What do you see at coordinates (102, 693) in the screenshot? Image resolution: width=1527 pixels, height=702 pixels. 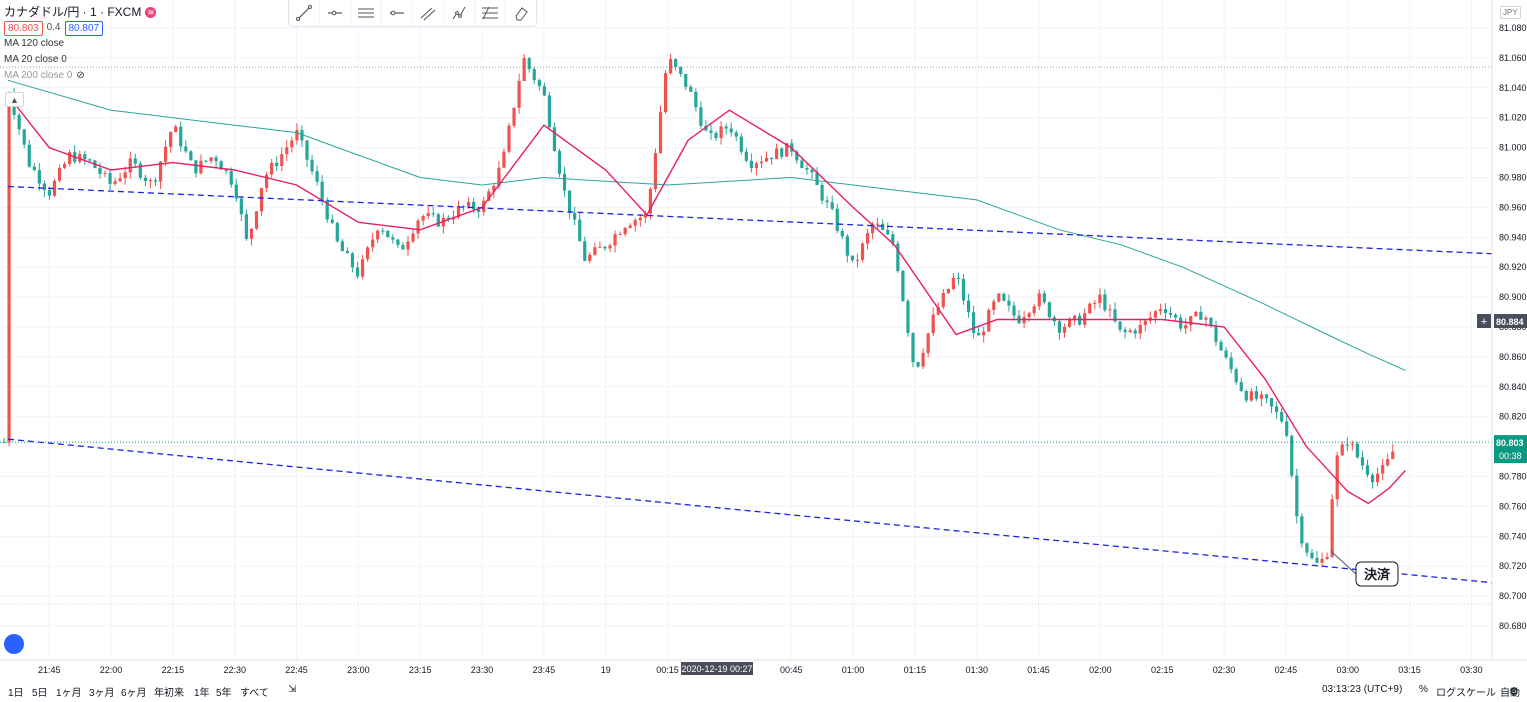 I see `range-3m: 3ヶ月` at bounding box center [102, 693].